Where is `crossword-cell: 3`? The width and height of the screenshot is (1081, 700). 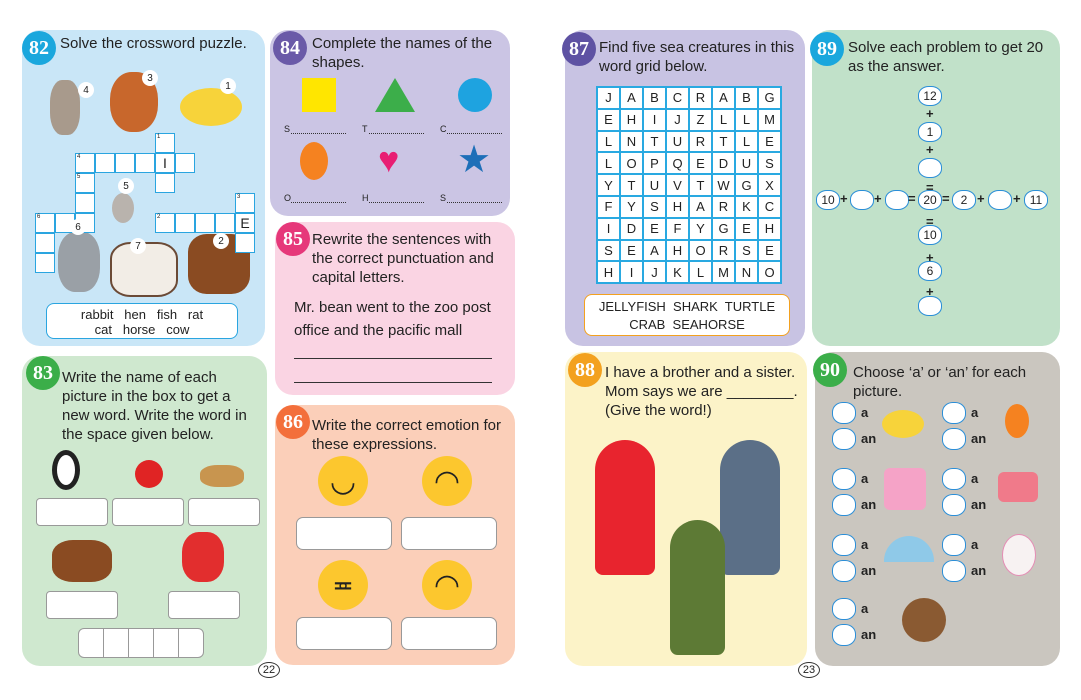 crossword-cell: 3 is located at coordinates (245, 203).